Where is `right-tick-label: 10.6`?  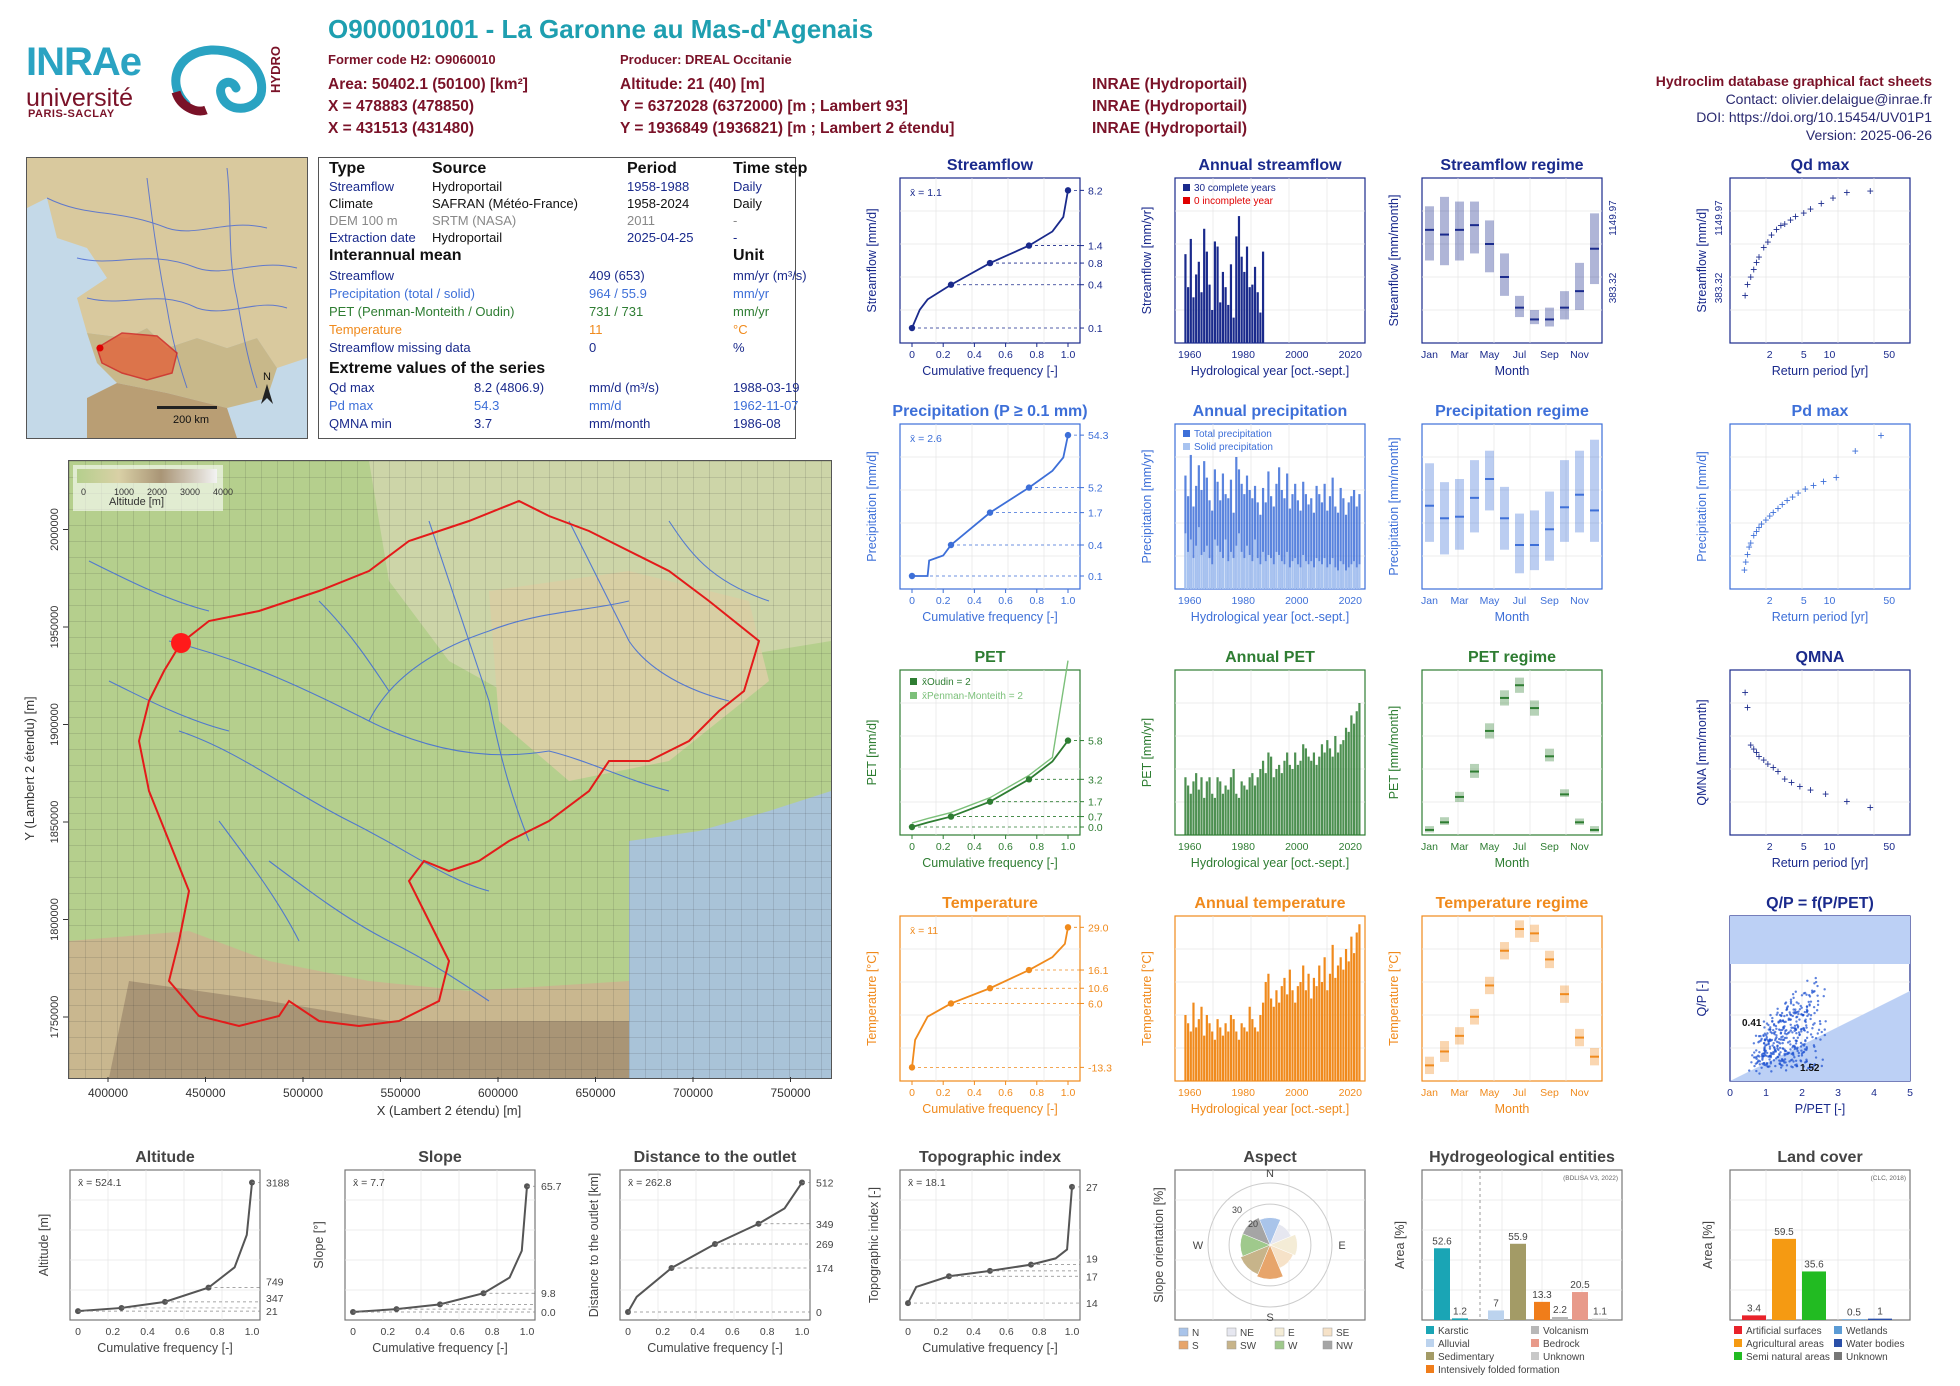
right-tick-label: 10.6 is located at coordinates (1098, 989).